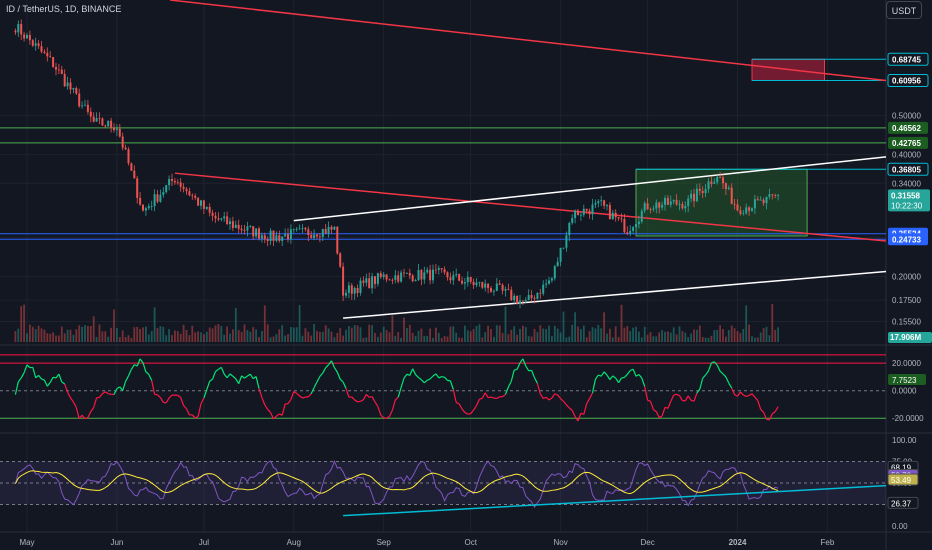  Describe the element at coordinates (906, 363) in the screenshot. I see `osc-tick-label: 20.0000` at that location.